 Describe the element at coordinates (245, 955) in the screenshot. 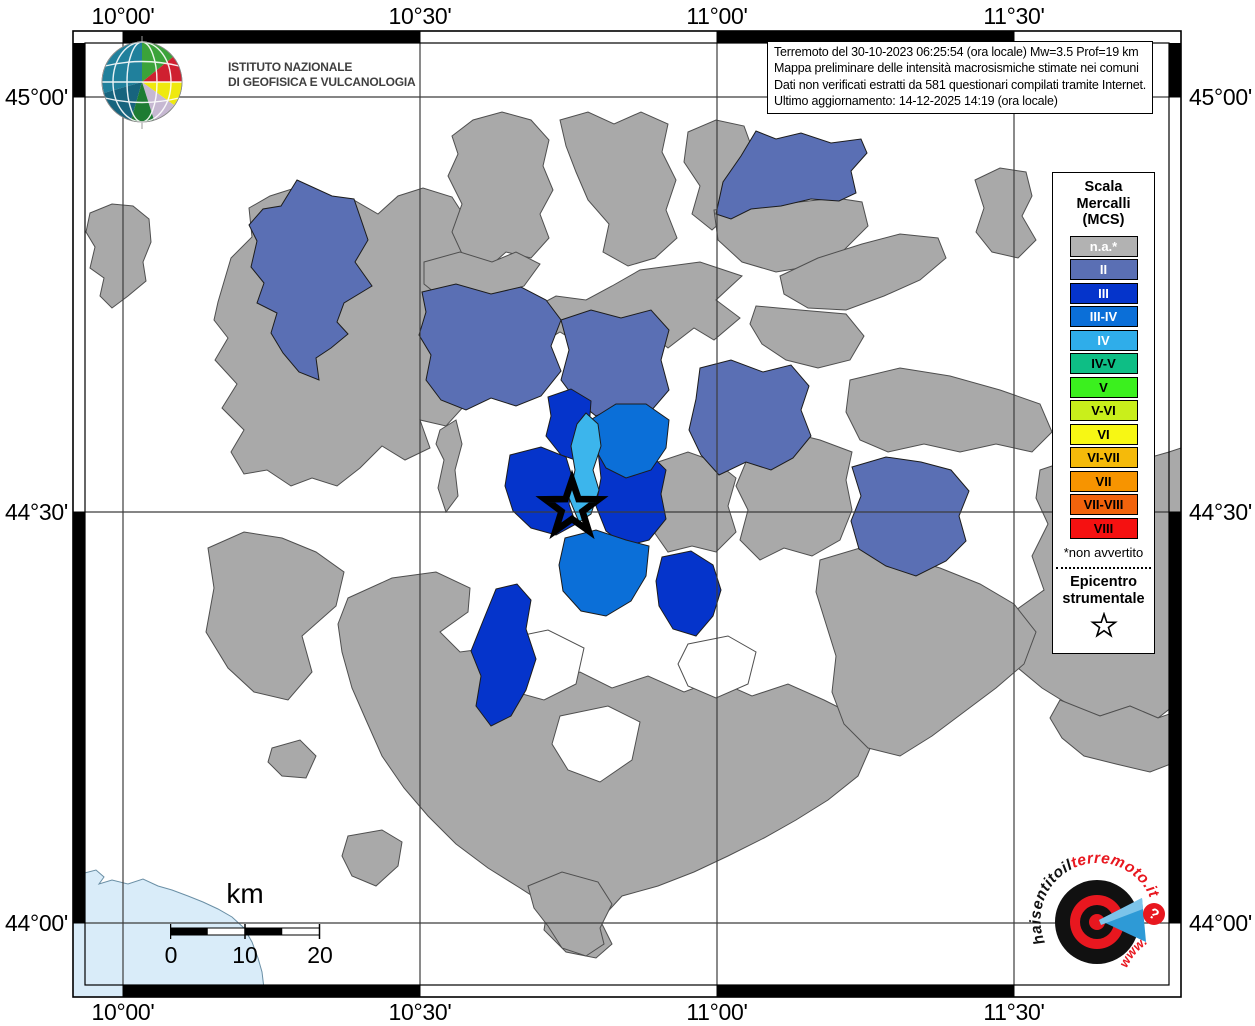

I see `scalebar-tick-label: 10` at that location.